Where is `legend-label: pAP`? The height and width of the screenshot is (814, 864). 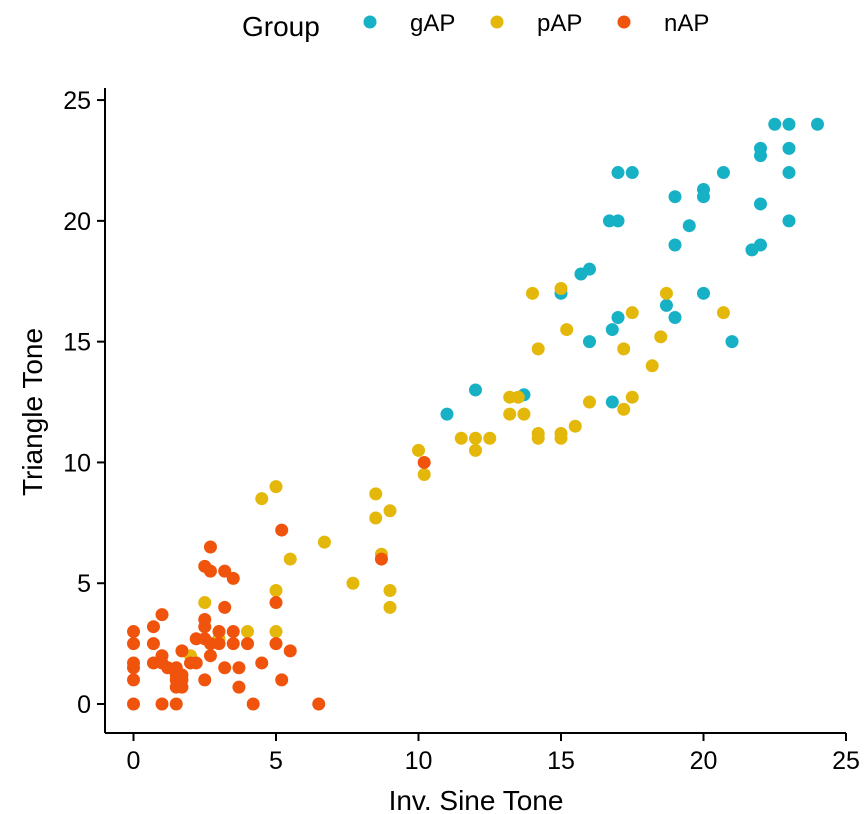 legend-label: pAP is located at coordinates (559, 23).